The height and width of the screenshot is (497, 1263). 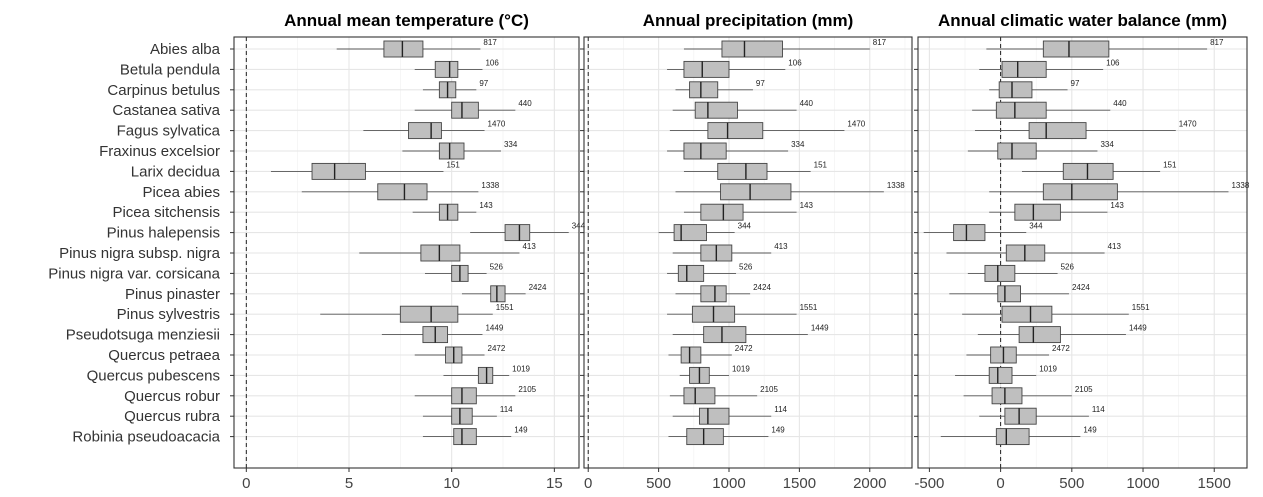 What do you see at coordinates (140, 253) in the screenshot?
I see `species-label-pinus-nigra-subsp-nigra: Pinus nigra subsp. nigra` at bounding box center [140, 253].